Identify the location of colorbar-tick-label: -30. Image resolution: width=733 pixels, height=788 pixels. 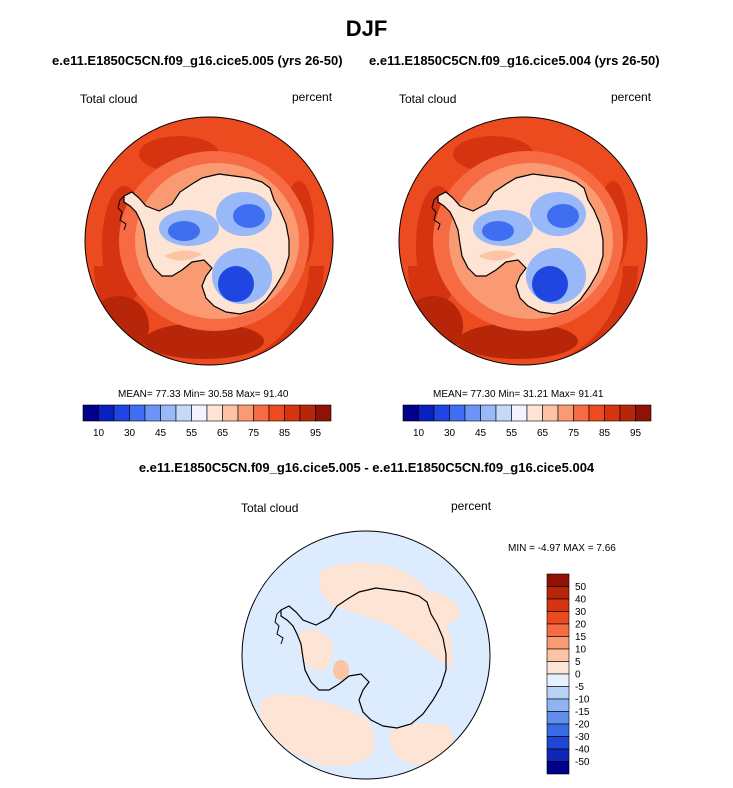
(582, 737).